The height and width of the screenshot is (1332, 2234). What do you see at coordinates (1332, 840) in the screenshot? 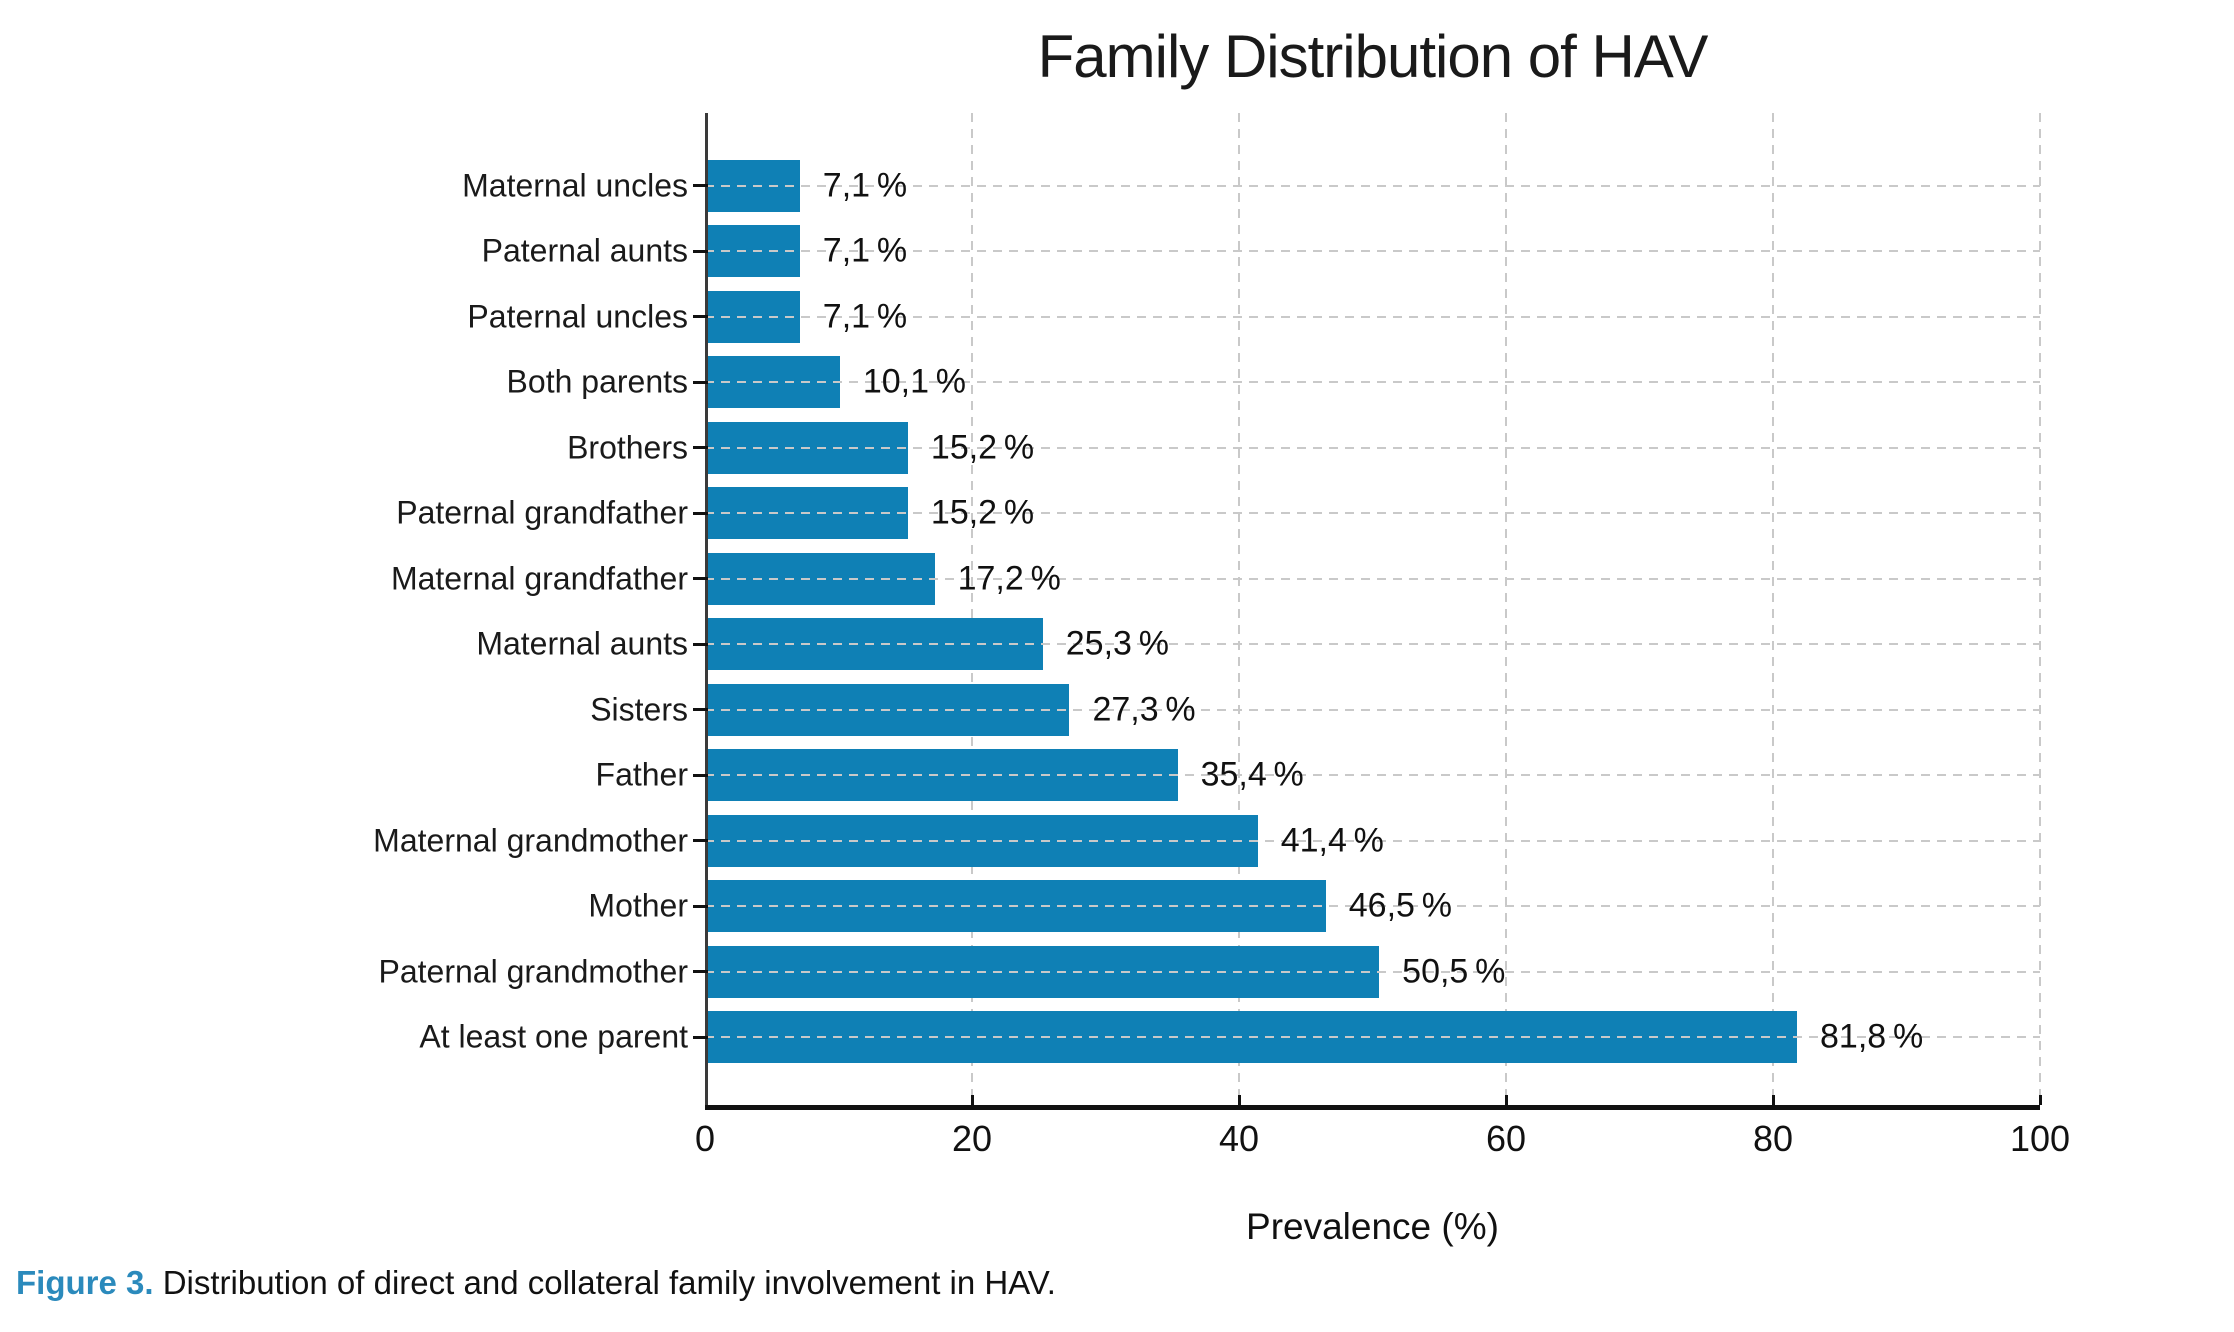
I see `bar-value-label: 41,4 %` at bounding box center [1332, 840].